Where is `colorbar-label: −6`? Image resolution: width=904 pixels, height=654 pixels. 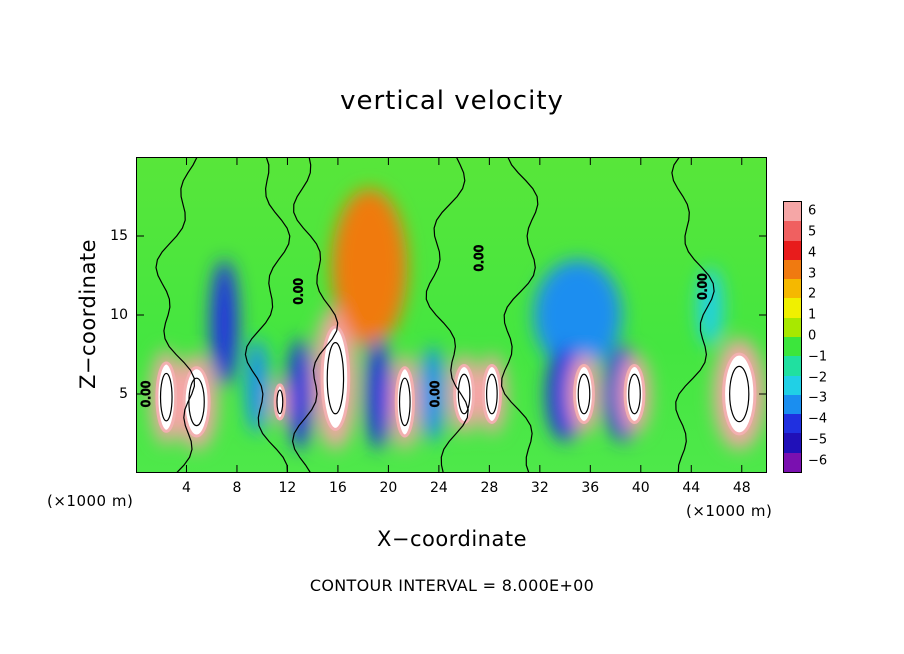 colorbar-label: −6 is located at coordinates (818, 461).